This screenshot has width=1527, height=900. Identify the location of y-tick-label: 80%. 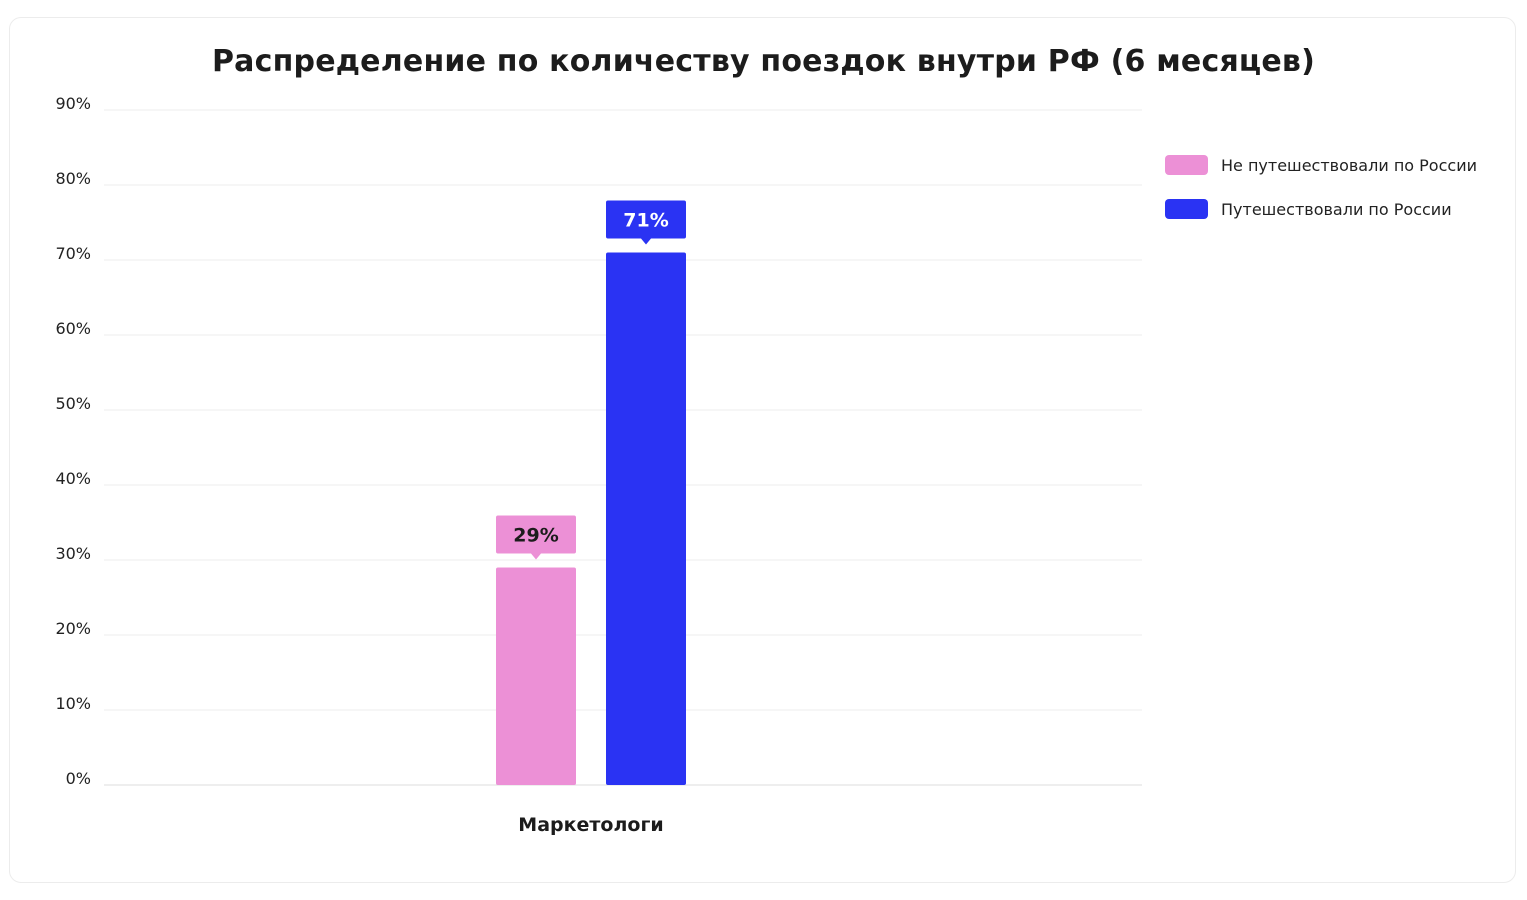
(73, 178).